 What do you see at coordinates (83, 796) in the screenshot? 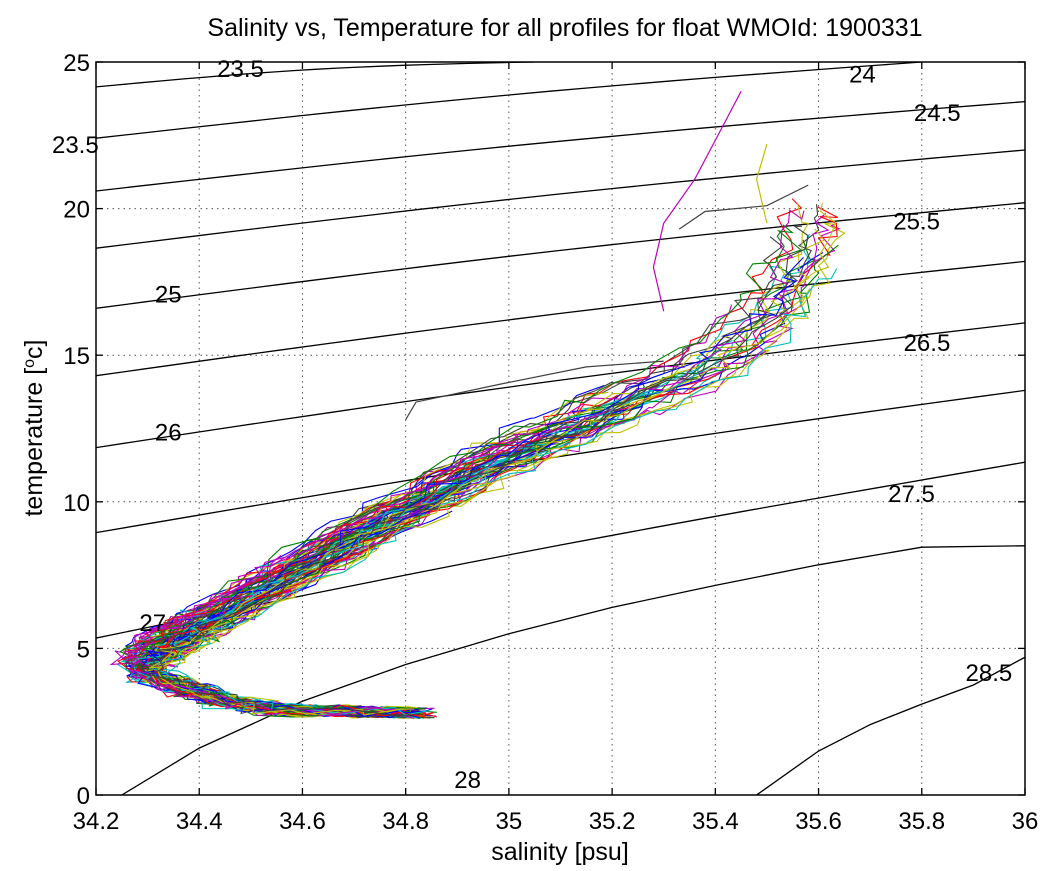
I see `y-tick-label: 0` at bounding box center [83, 796].